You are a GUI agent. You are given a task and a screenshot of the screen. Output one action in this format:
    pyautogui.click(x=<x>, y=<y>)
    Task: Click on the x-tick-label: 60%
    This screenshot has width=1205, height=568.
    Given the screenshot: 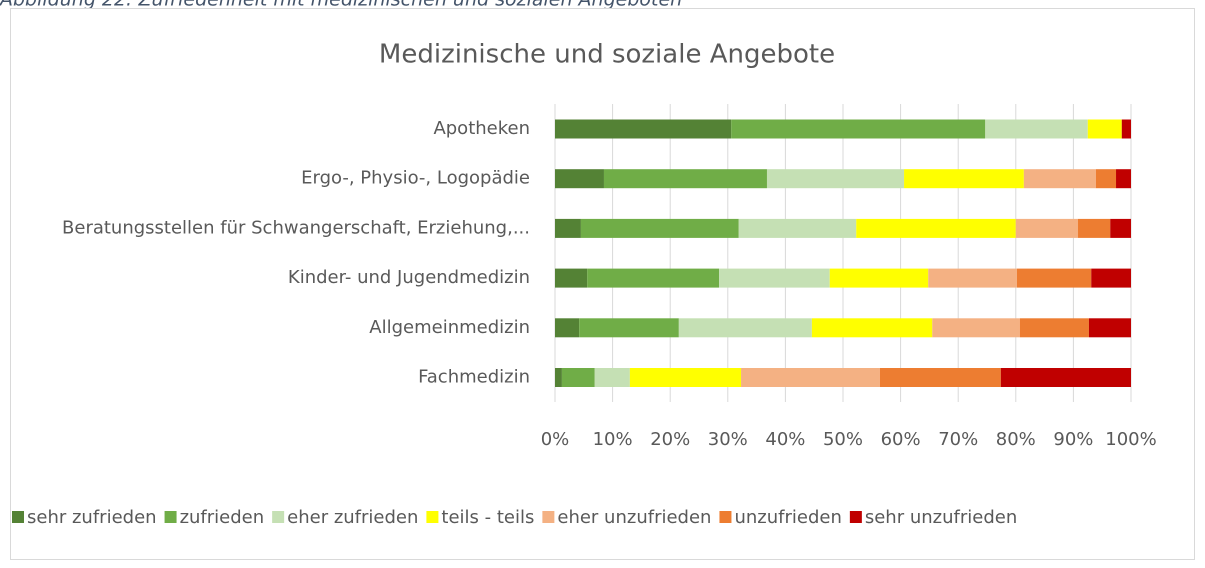 What is the action you would take?
    pyautogui.click(x=901, y=439)
    